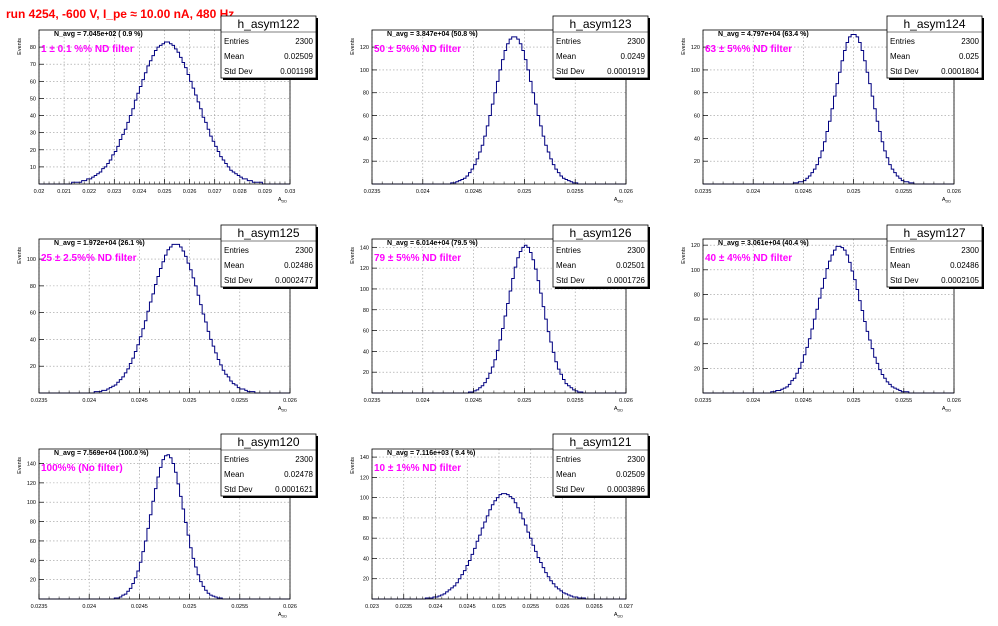 This screenshot has width=998, height=626. I want to click on stats-value: 0.02478, so click(298, 474).